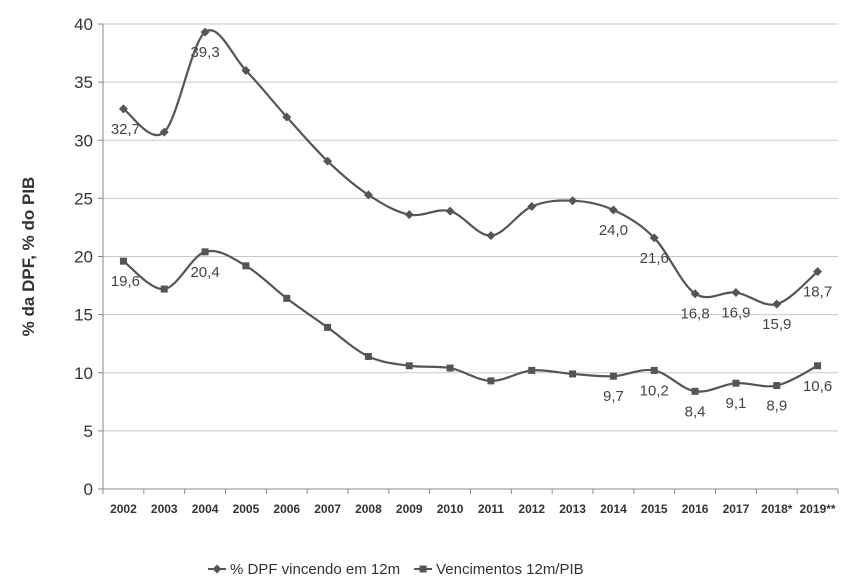  Describe the element at coordinates (613, 509) in the screenshot. I see `x-tick-label: 2014` at that location.